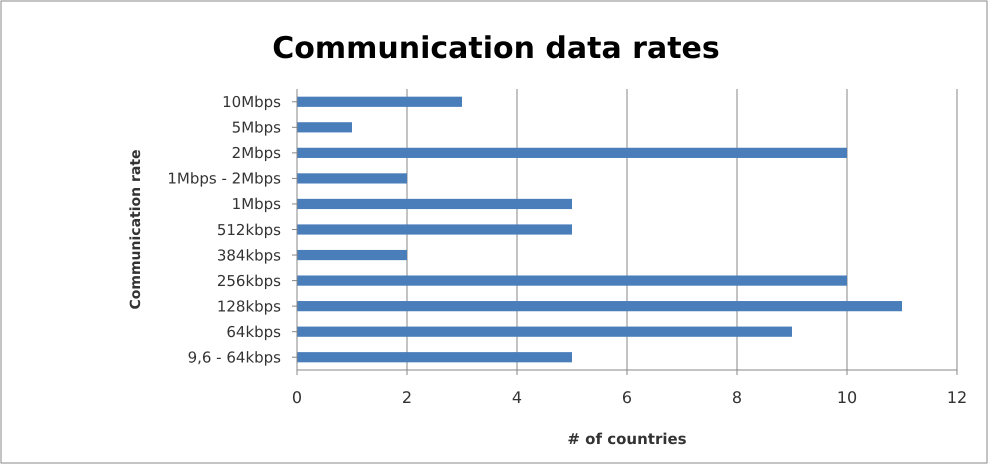 This screenshot has height=464, width=988. I want to click on y-tick-label: 384kbps, so click(249, 255).